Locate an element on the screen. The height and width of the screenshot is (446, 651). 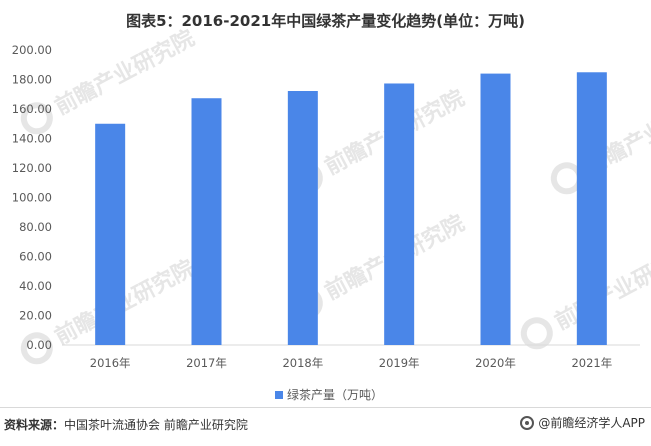
y-tick-label: 100.00 is located at coordinates (32, 198).